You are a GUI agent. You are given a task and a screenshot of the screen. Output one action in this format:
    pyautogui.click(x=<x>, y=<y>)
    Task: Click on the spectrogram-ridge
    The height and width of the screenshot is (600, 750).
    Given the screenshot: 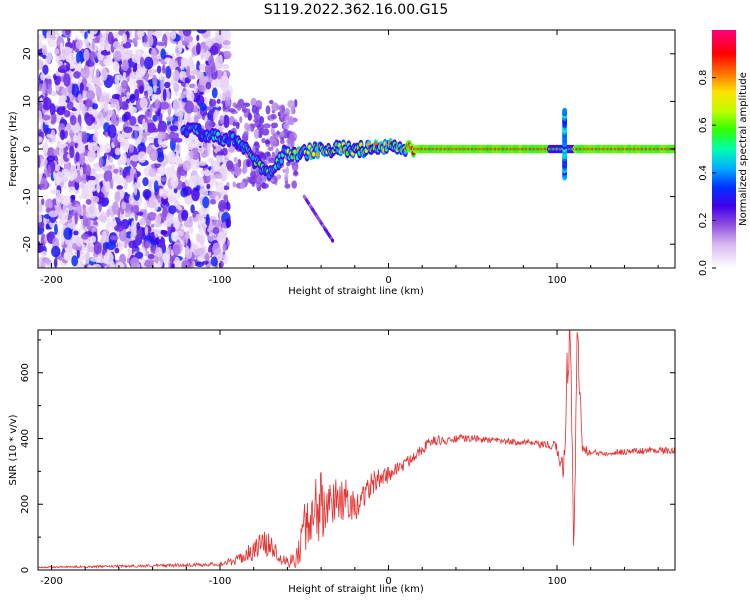 What is the action you would take?
    pyautogui.click(x=427, y=175)
    